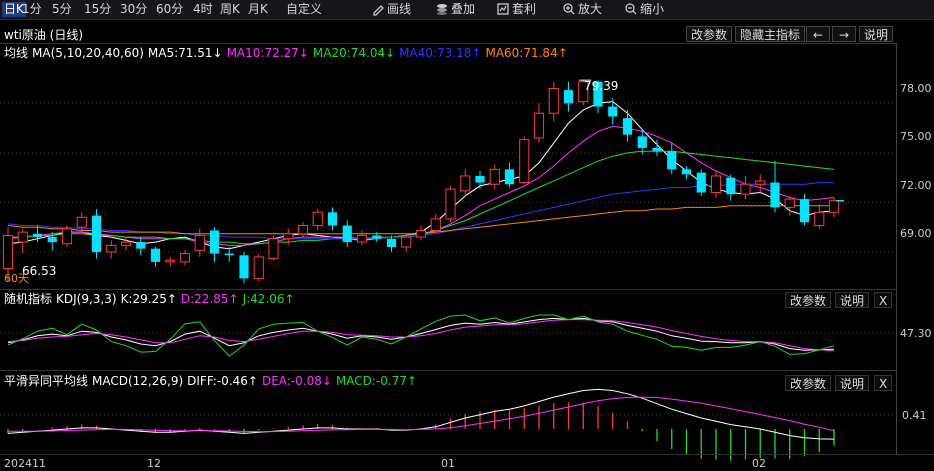 Image resolution: width=934 pixels, height=471 pixels. Describe the element at coordinates (852, 383) in the screenshot. I see `macd-help-button: 说明` at that location.